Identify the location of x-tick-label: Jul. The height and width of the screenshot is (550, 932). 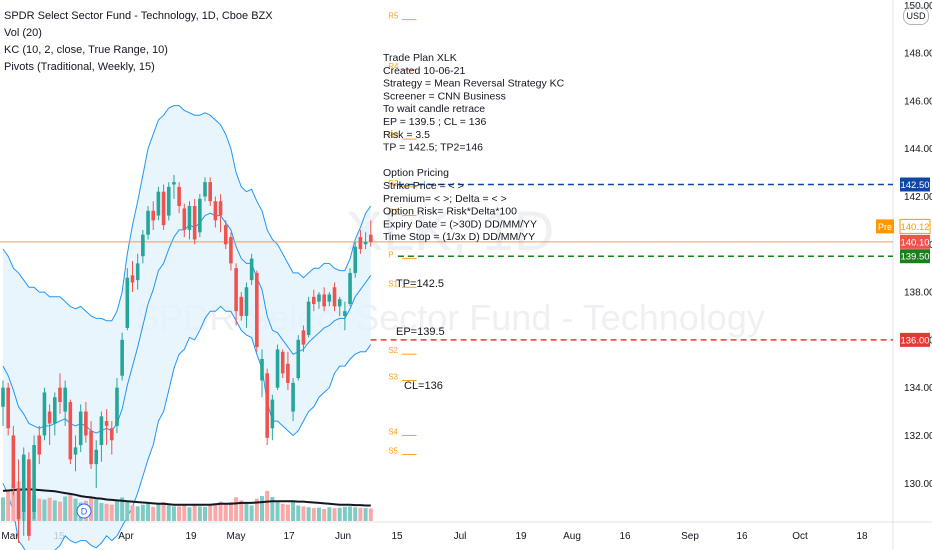
(460, 536).